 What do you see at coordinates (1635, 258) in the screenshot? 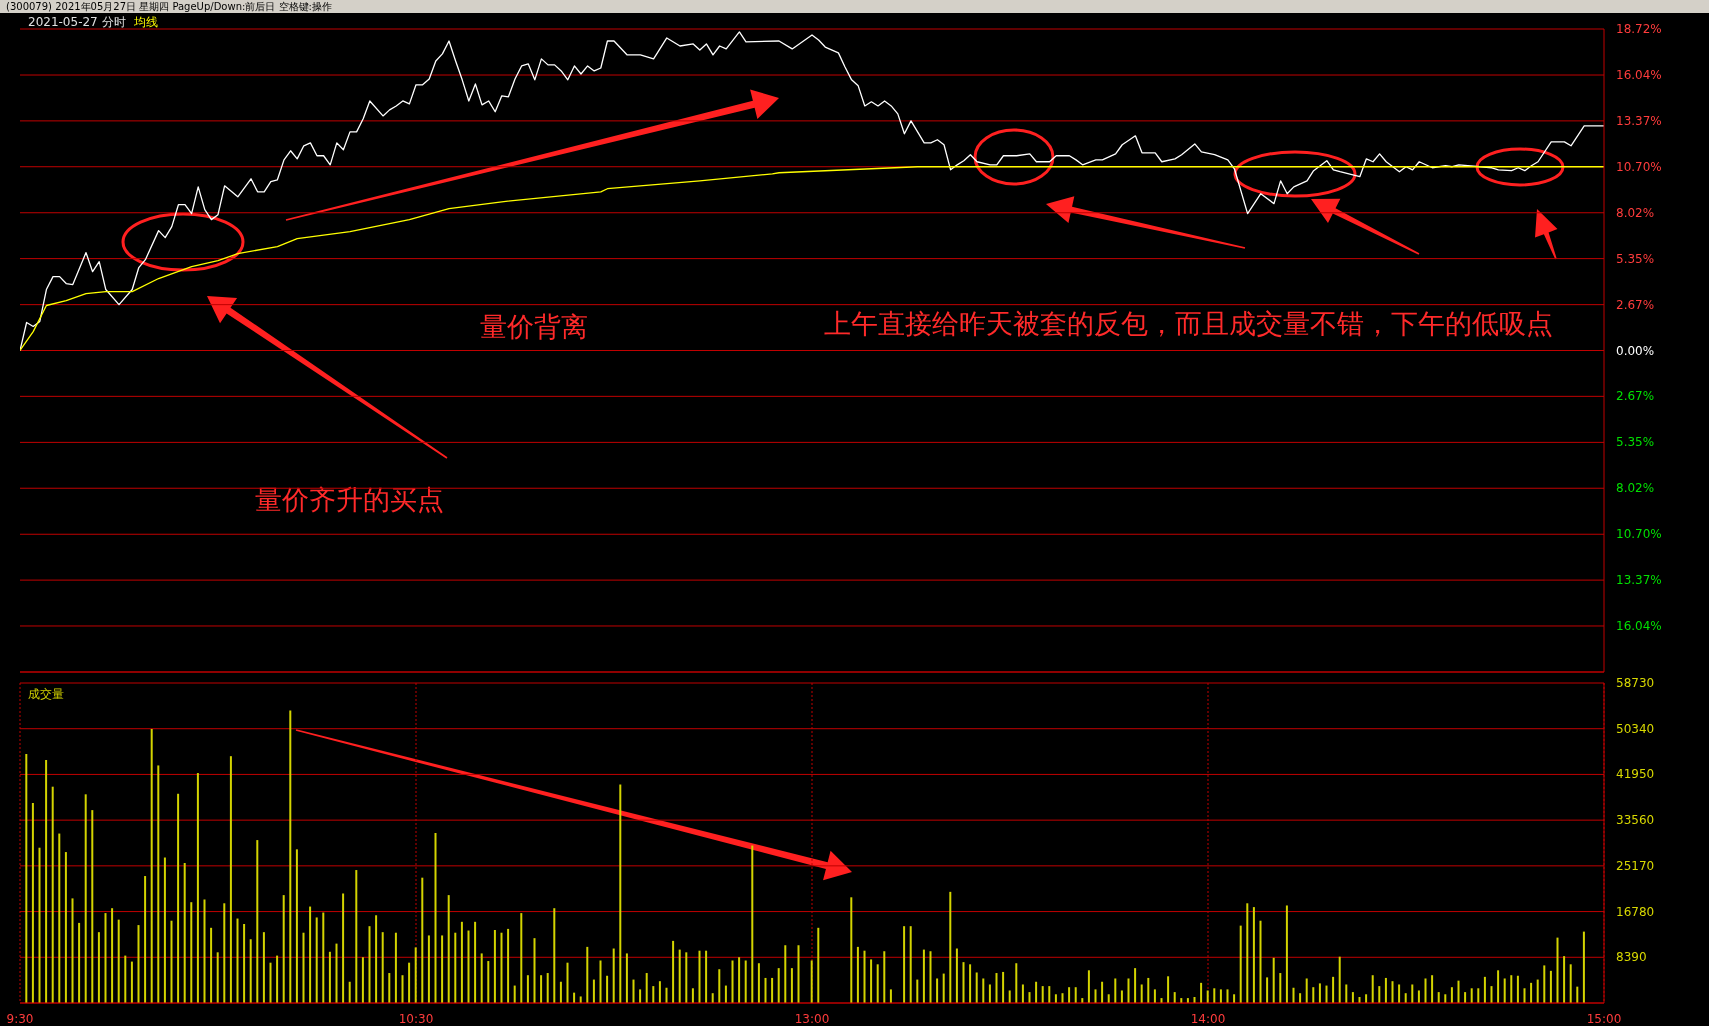
I see `y-tick-label: 5.35%` at bounding box center [1635, 258].